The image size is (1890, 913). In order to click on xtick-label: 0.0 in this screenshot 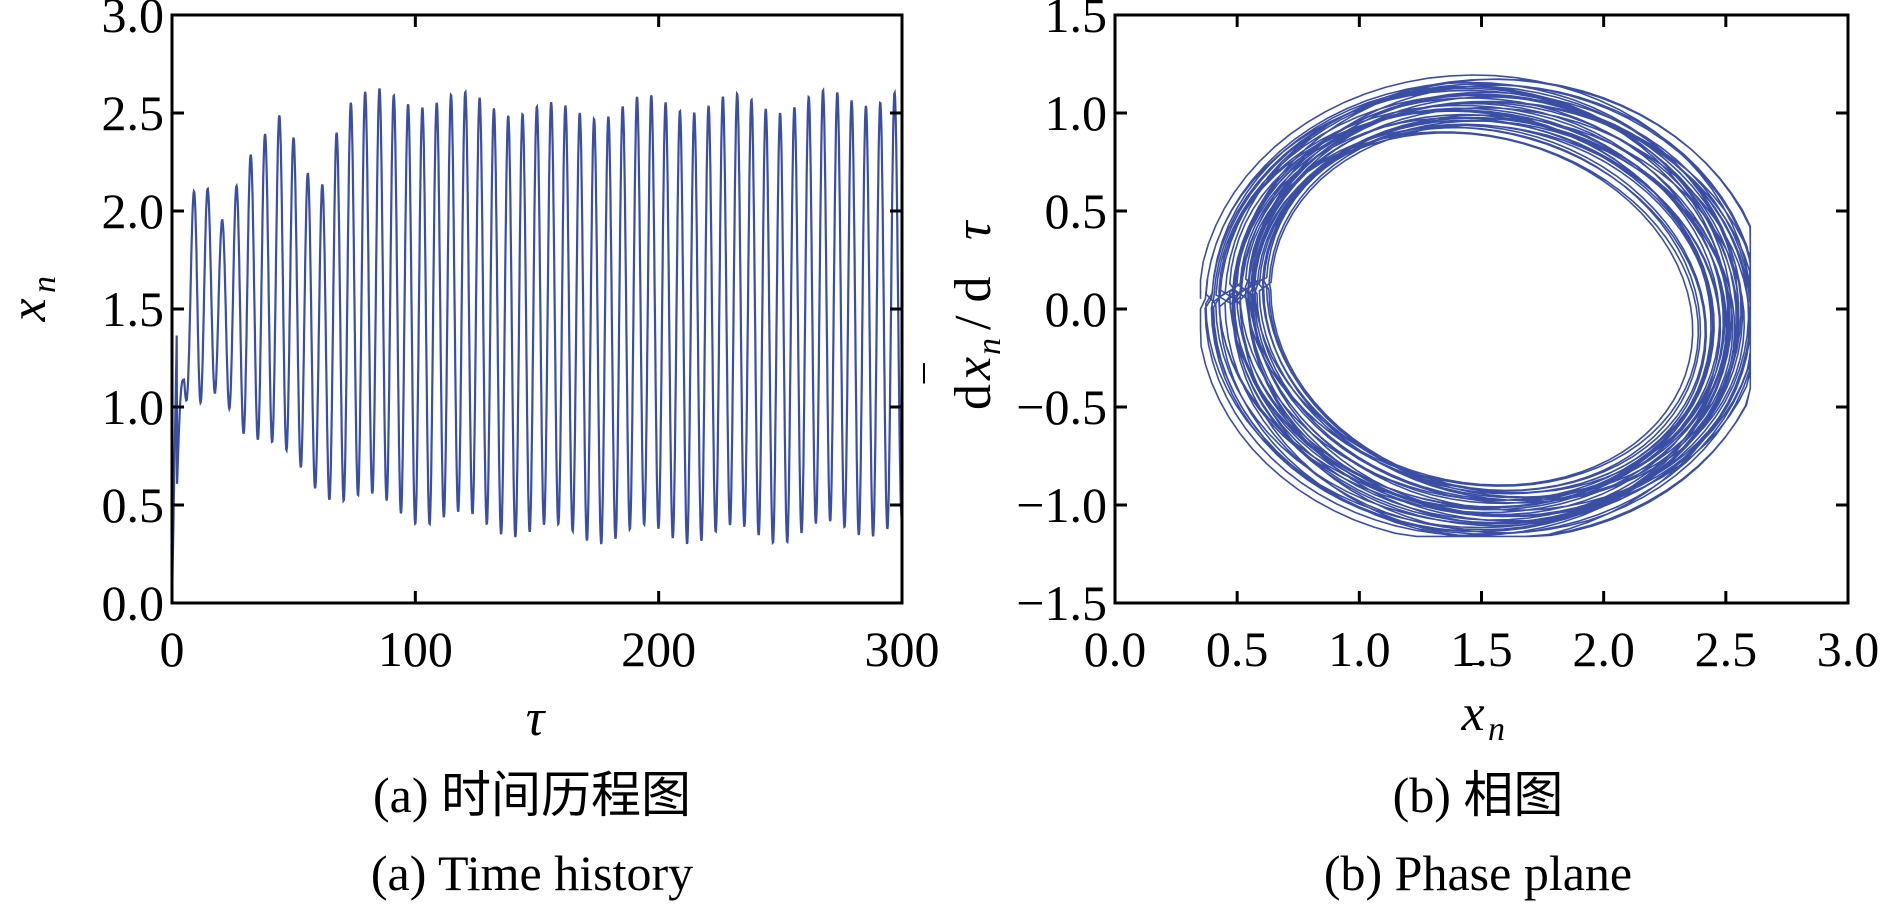, I will do `click(1115, 649)`.